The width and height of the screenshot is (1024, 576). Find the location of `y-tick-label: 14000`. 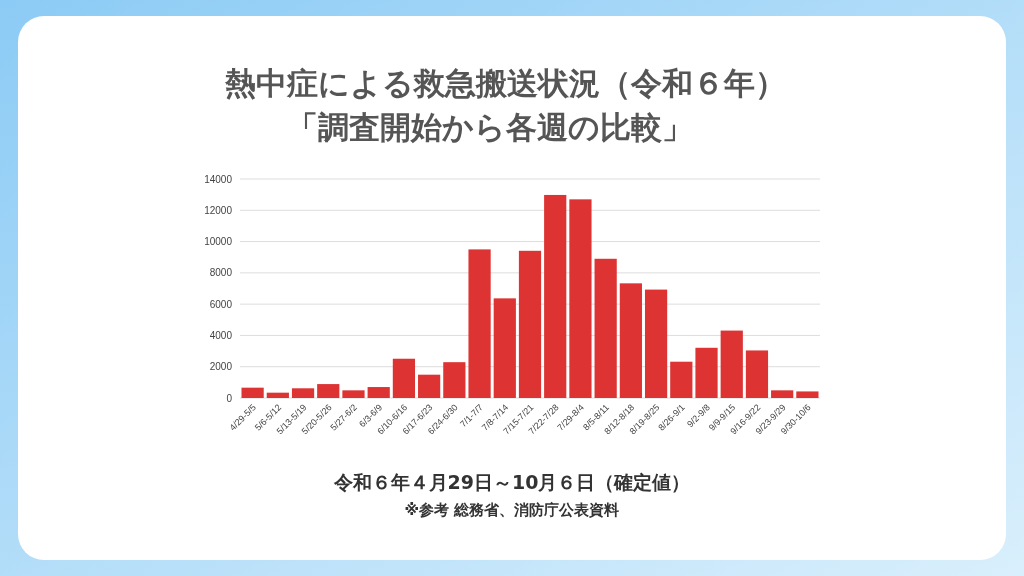

y-tick-label: 14000 is located at coordinates (218, 179).